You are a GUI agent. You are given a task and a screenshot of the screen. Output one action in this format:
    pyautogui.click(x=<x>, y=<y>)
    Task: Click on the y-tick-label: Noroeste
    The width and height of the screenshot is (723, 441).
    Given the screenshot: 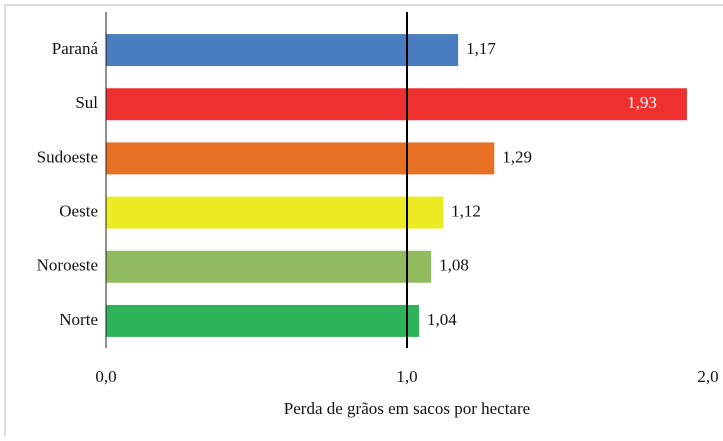 What is the action you would take?
    pyautogui.click(x=67, y=265)
    